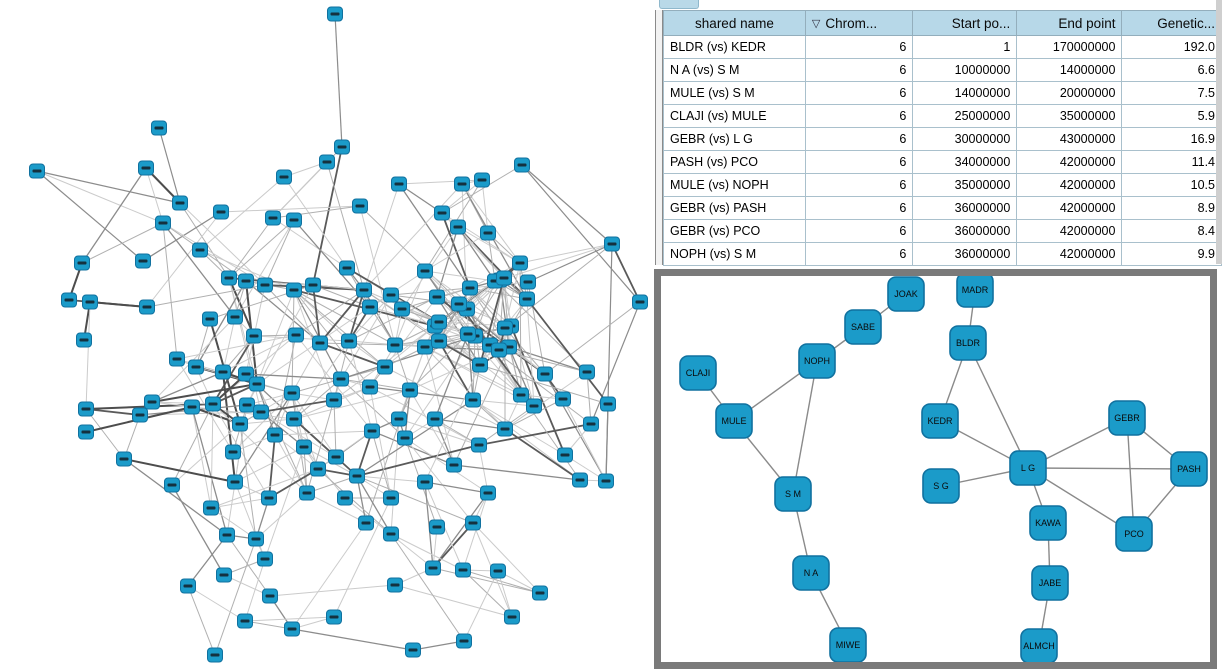 This screenshot has height=669, width=1222. Describe the element at coordinates (1028, 468) in the screenshot. I see `small-network-node-LG: L G` at that location.